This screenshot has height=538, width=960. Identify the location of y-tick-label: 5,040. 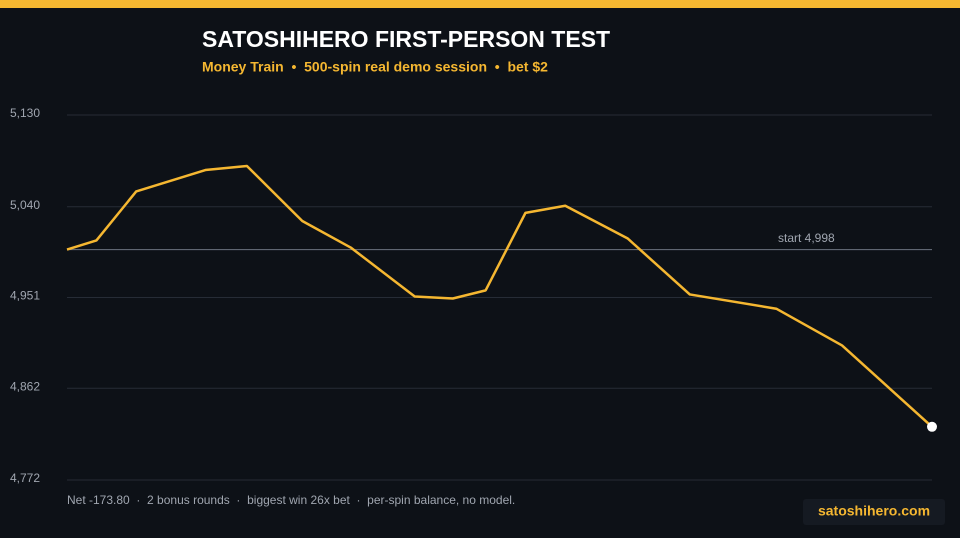
(25, 205).